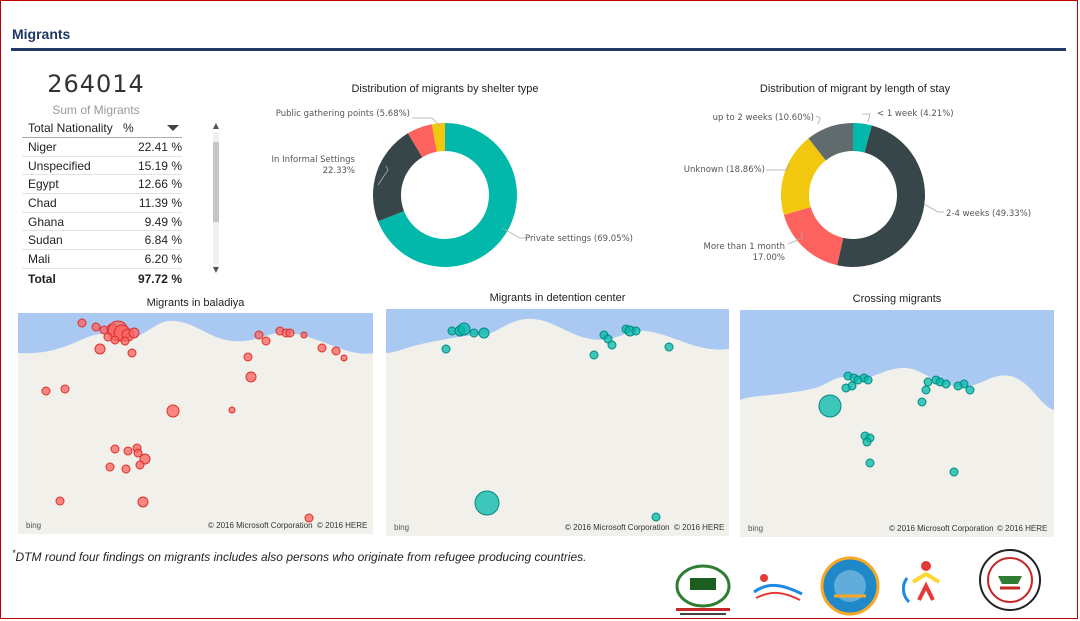 The height and width of the screenshot is (621, 1080). I want to click on label-public-gathering: Public gathering points (5.68%), so click(342, 114).